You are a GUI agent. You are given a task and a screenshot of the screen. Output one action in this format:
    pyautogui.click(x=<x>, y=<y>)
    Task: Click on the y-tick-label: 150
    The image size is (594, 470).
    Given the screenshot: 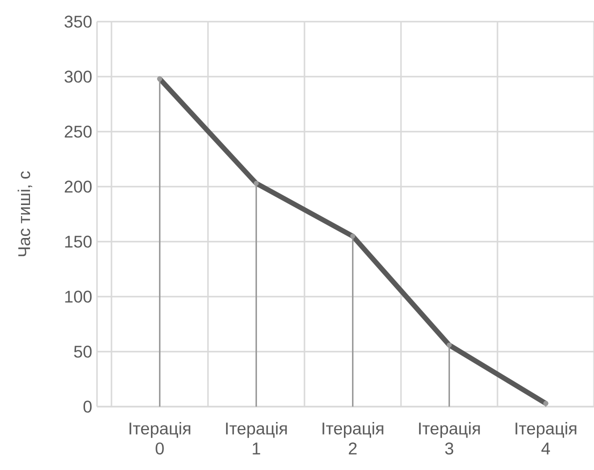 What is the action you would take?
    pyautogui.click(x=78, y=242)
    